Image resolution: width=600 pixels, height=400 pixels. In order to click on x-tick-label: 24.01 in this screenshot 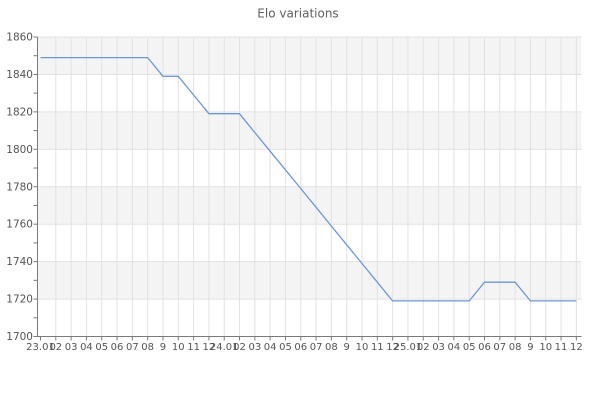, I will do `click(224, 347)`.